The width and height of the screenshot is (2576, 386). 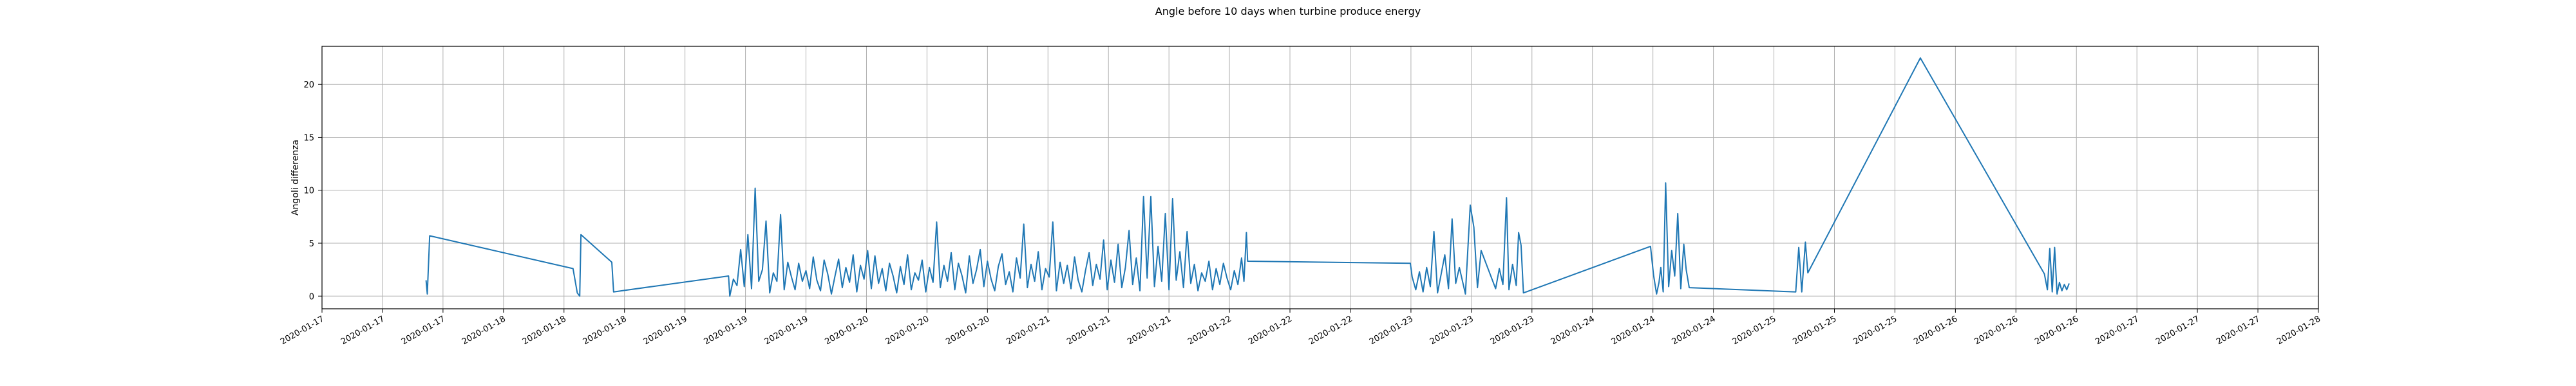 I want to click on y-axis: 0 5 10 15 20, so click(x=312, y=191).